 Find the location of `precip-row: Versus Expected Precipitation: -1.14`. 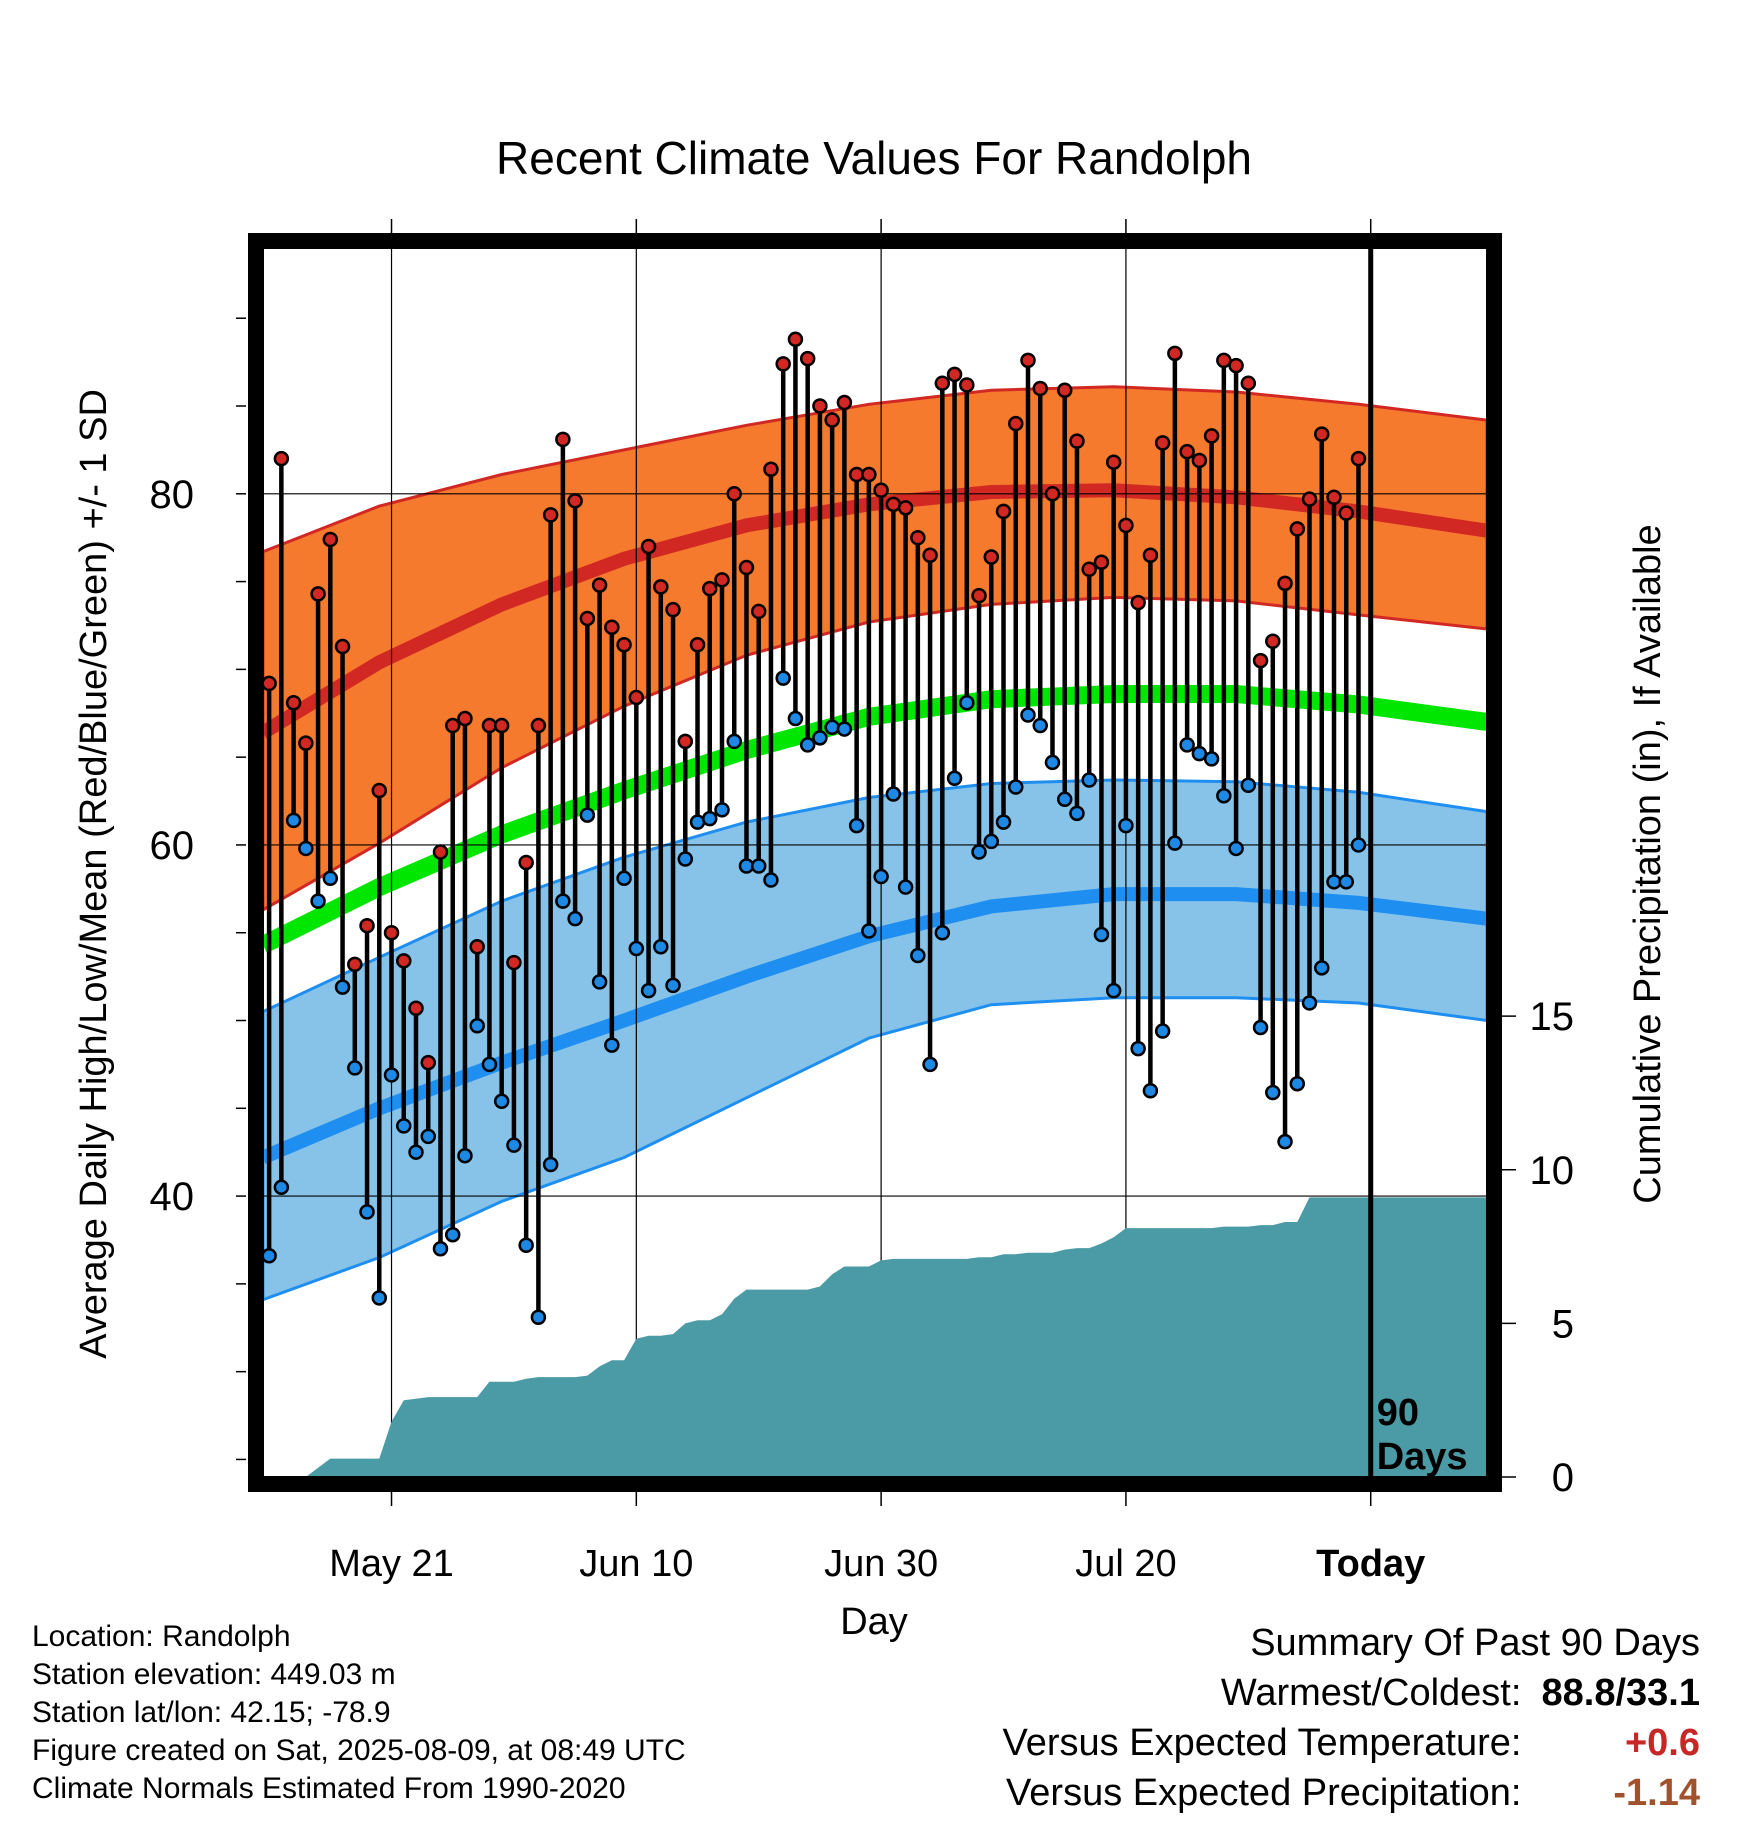

precip-row: Versus Expected Precipitation: -1.14 is located at coordinates (1351, 1793).